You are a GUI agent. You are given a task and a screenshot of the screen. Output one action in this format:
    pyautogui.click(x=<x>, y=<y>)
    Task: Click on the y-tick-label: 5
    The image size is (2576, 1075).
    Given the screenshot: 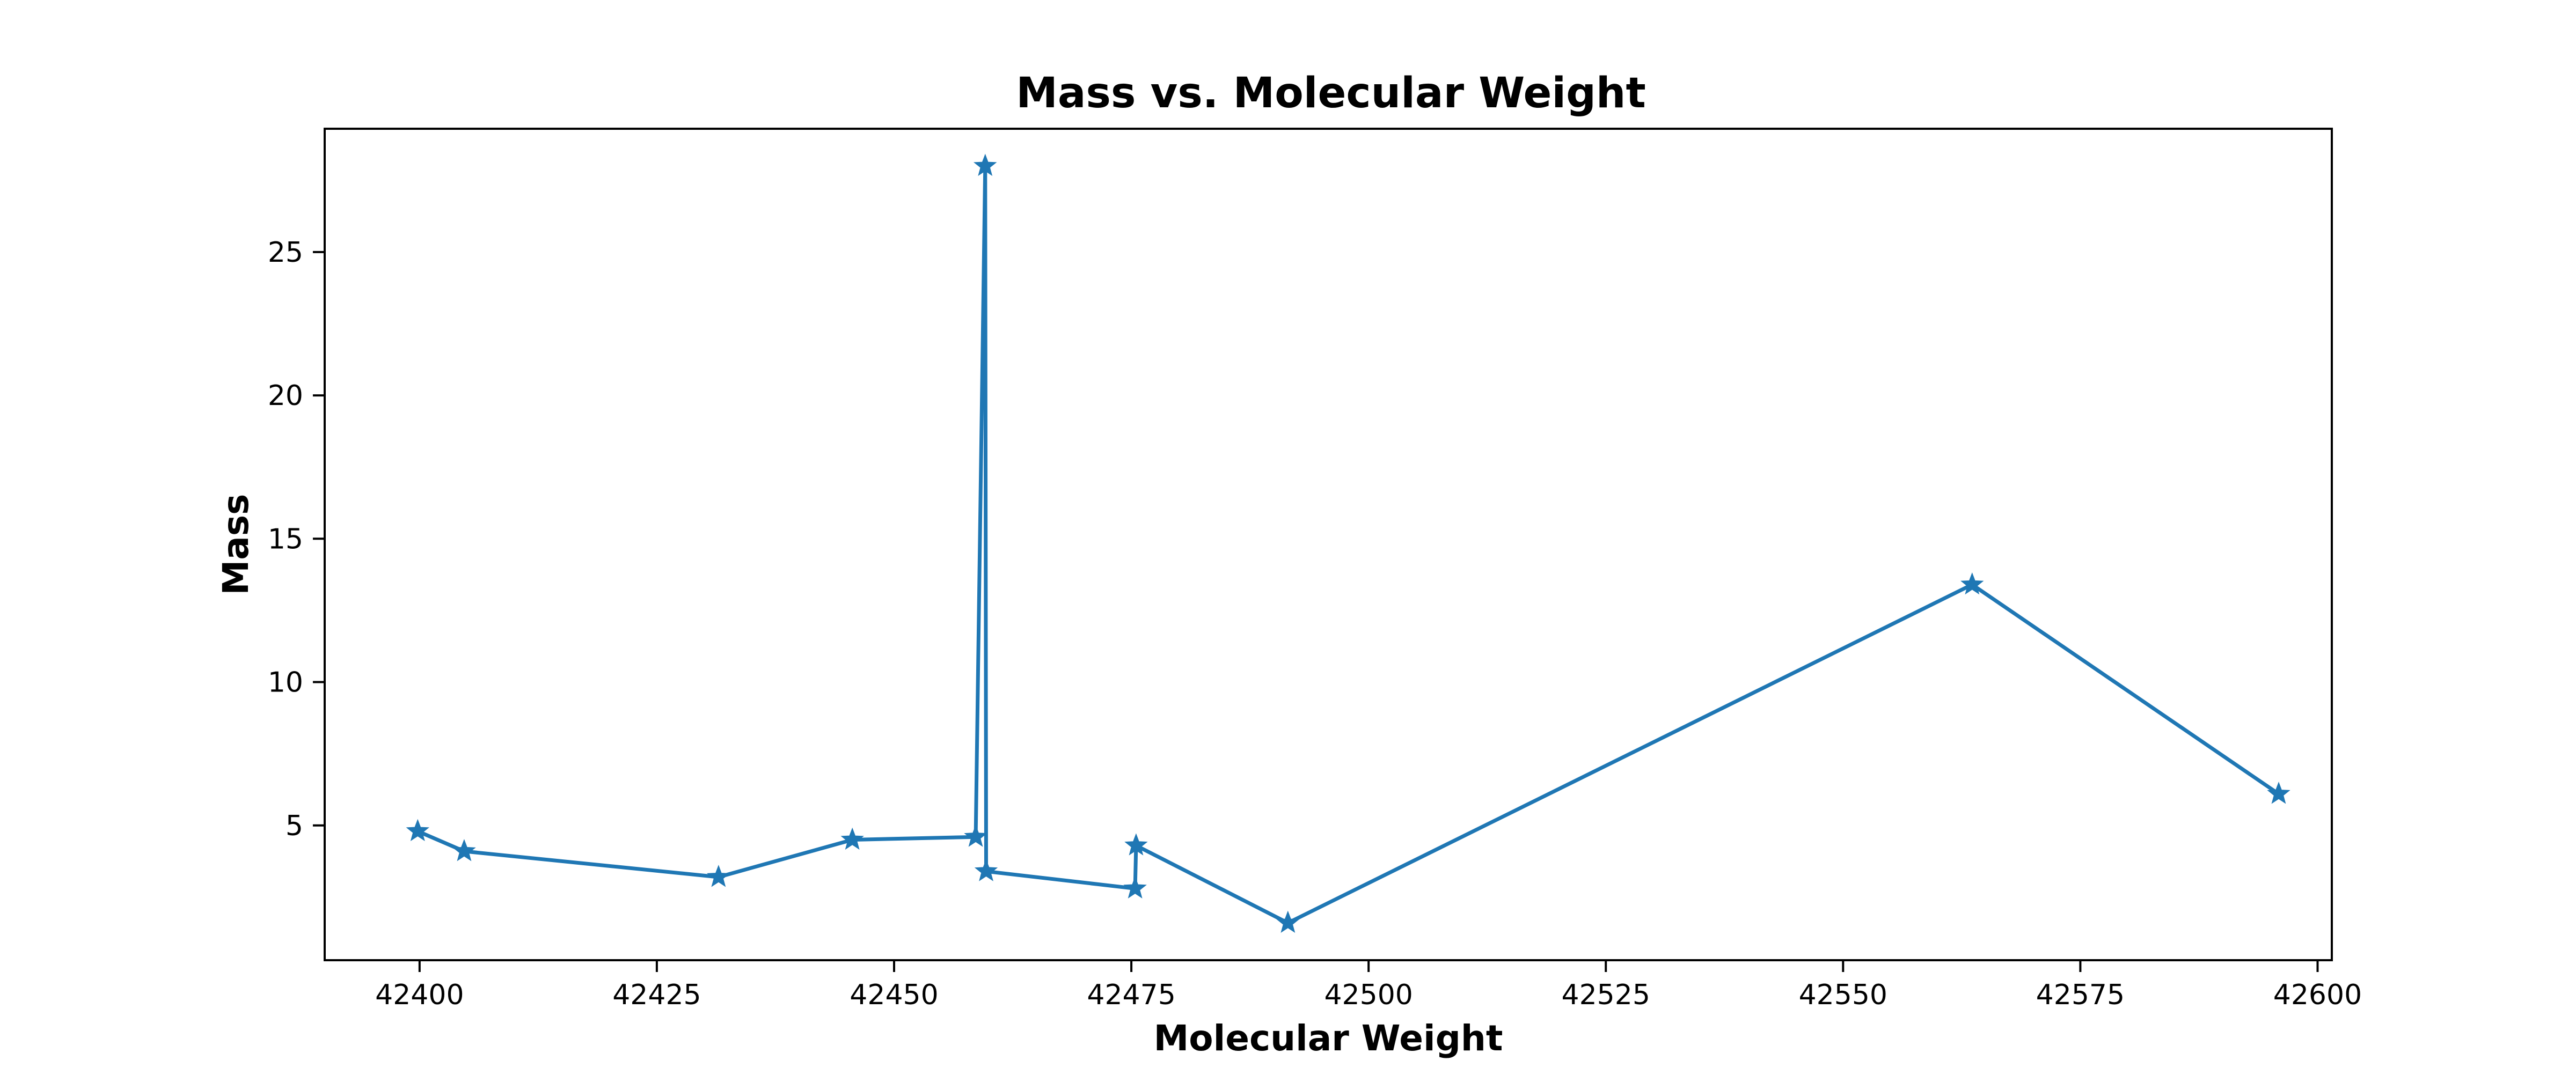 What is the action you would take?
    pyautogui.click(x=294, y=826)
    